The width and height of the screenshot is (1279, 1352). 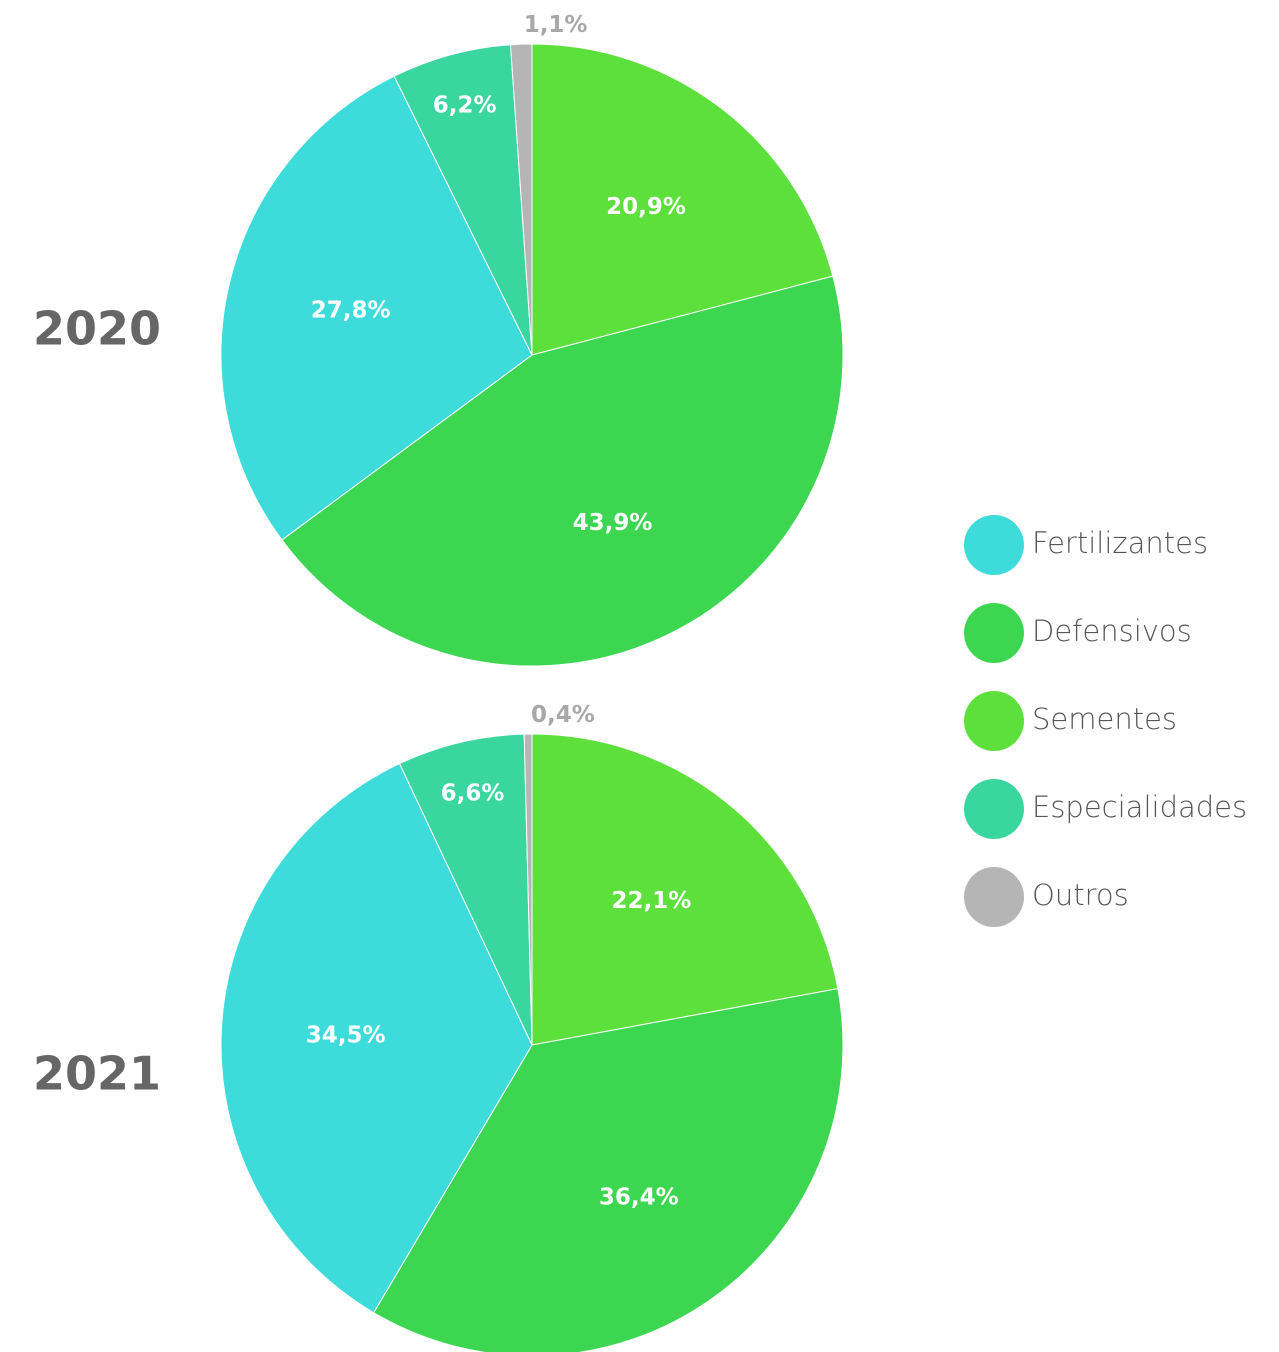 What do you see at coordinates (651, 901) in the screenshot?
I see `value-label: 22,1%` at bounding box center [651, 901].